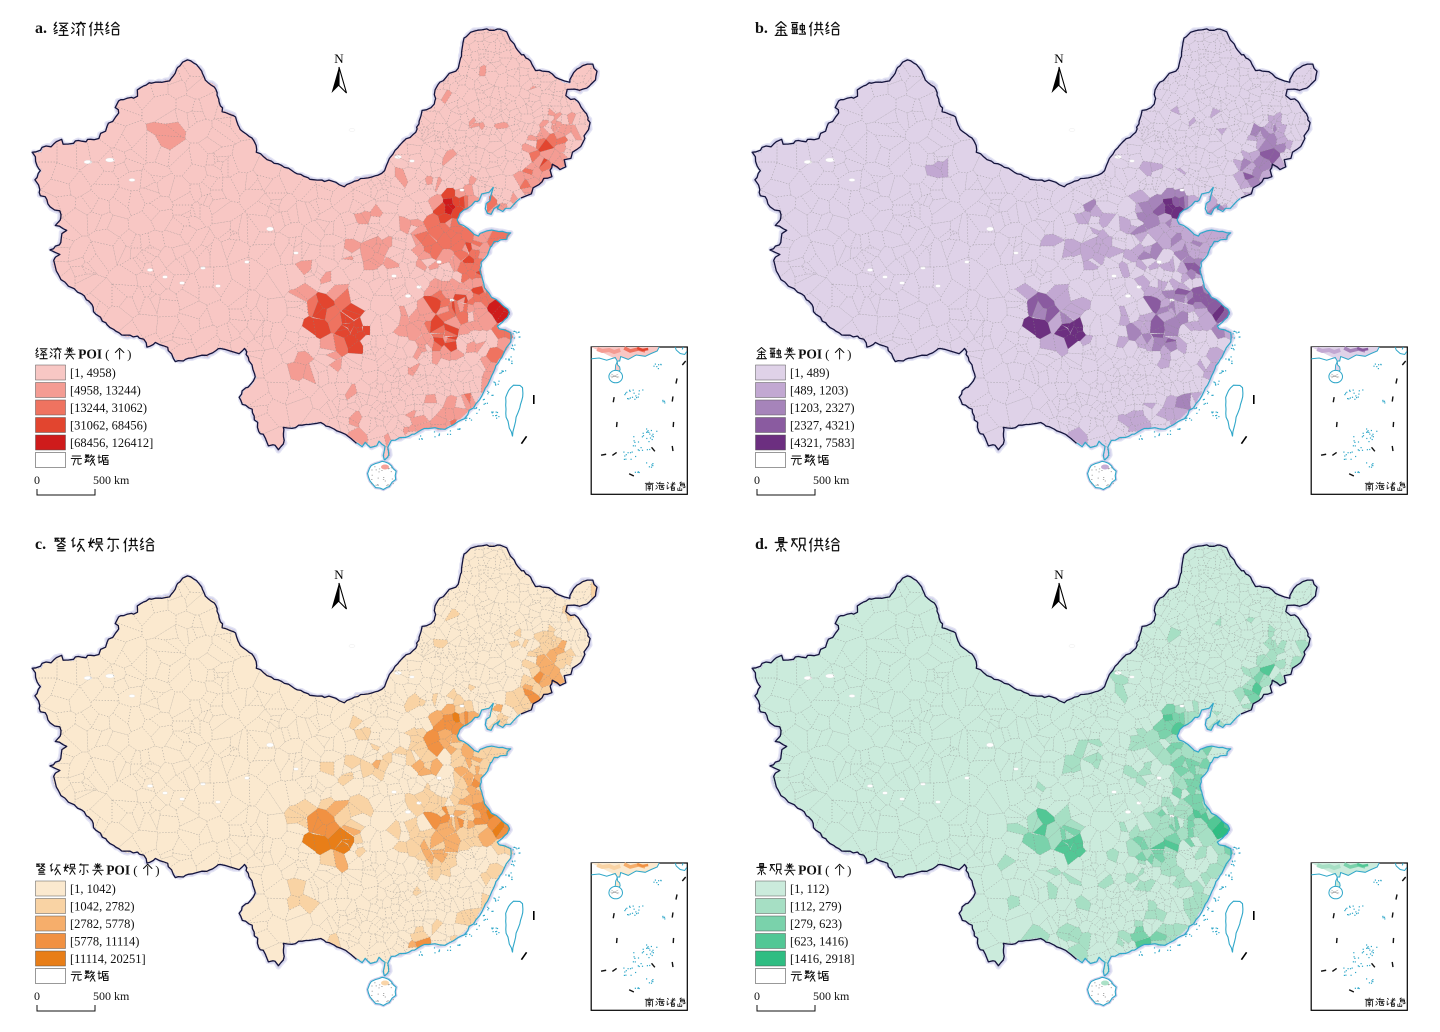  I want to click on svg-text: [1, 4958), so click(93, 373).